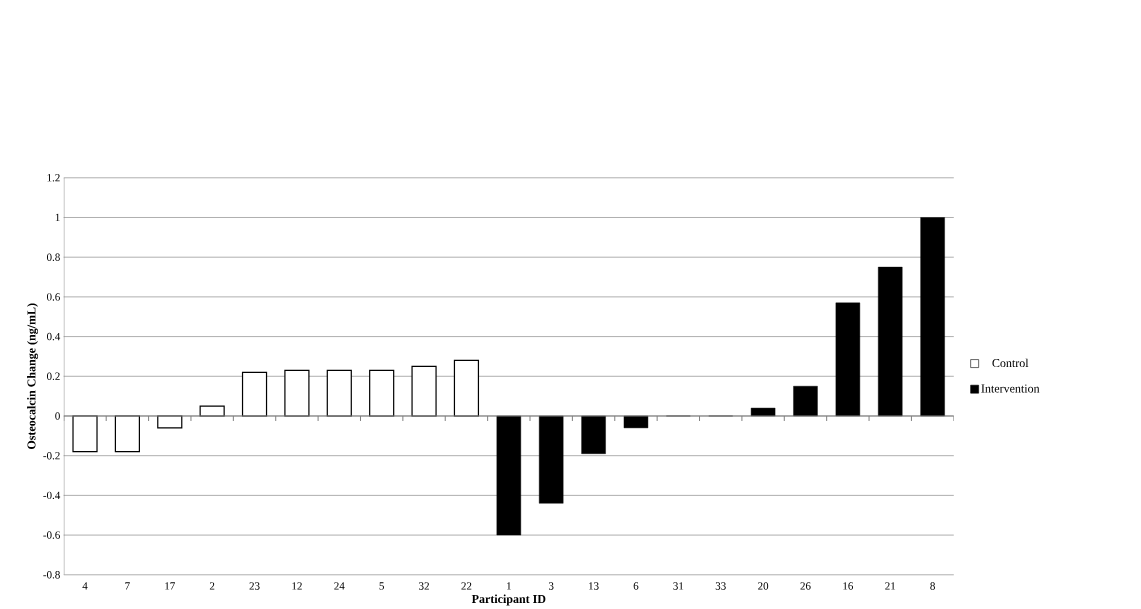 The image size is (1141, 609). What do you see at coordinates (53, 336) in the screenshot?
I see `y-tick-label: 0.4` at bounding box center [53, 336].